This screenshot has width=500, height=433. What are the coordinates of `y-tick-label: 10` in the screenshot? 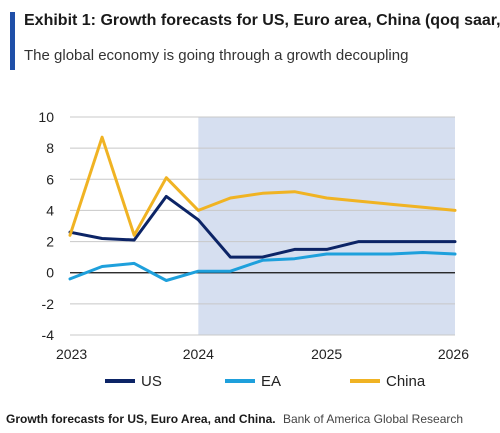 It's located at (46, 117).